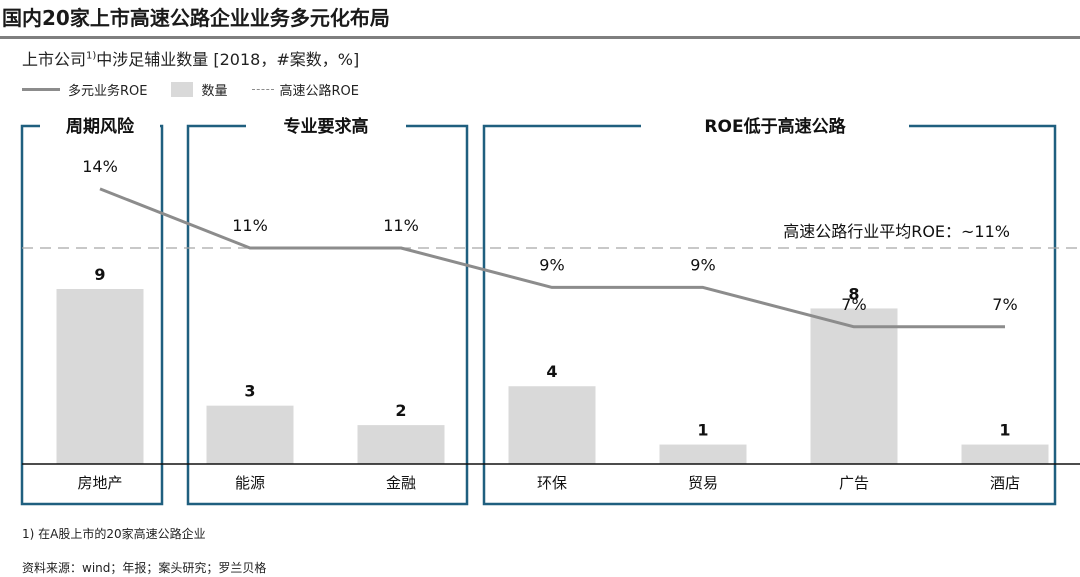 Image resolution: width=1080 pixels, height=577 pixels. Describe the element at coordinates (262, 89) in the screenshot. I see `legend-dash-swatch` at that location.